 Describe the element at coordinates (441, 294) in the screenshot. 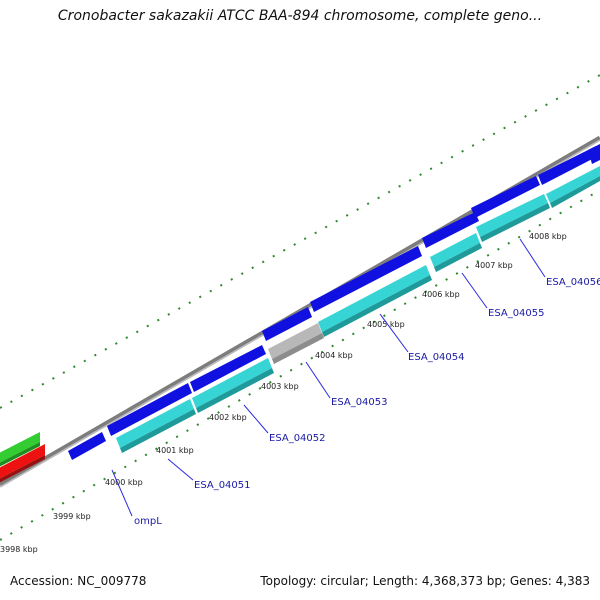

I see `kbp-label: 4006 kbp` at that location.